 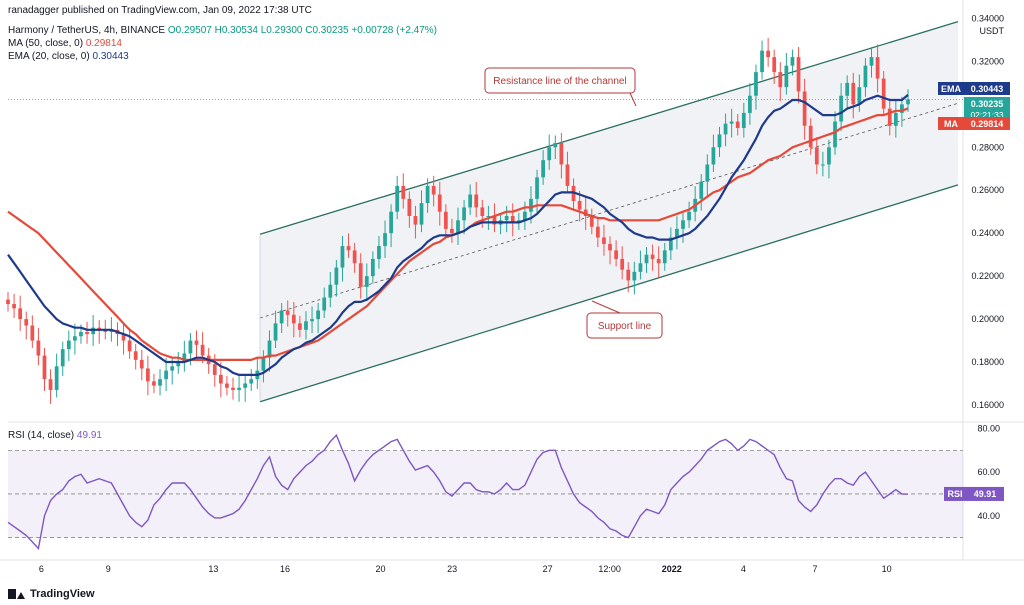 What do you see at coordinates (49, 56) in the screenshot?
I see `ema-legend-label: EMA (20, close, 0)` at bounding box center [49, 56].